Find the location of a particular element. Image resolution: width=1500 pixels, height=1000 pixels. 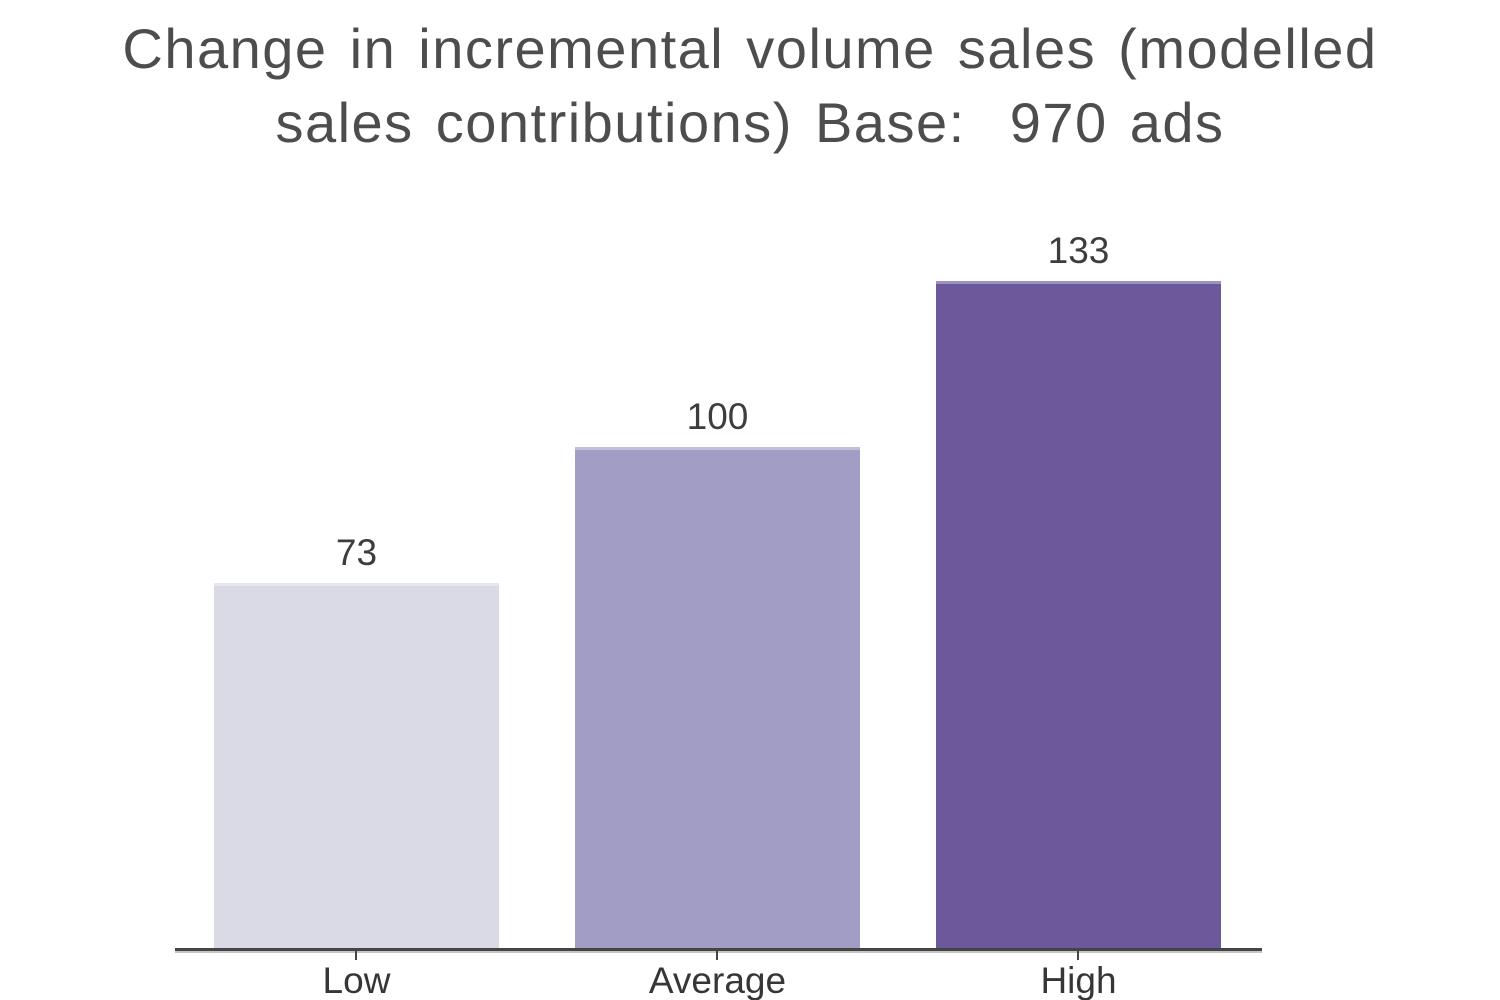

x-axis-label-average: Average is located at coordinates (717, 980).